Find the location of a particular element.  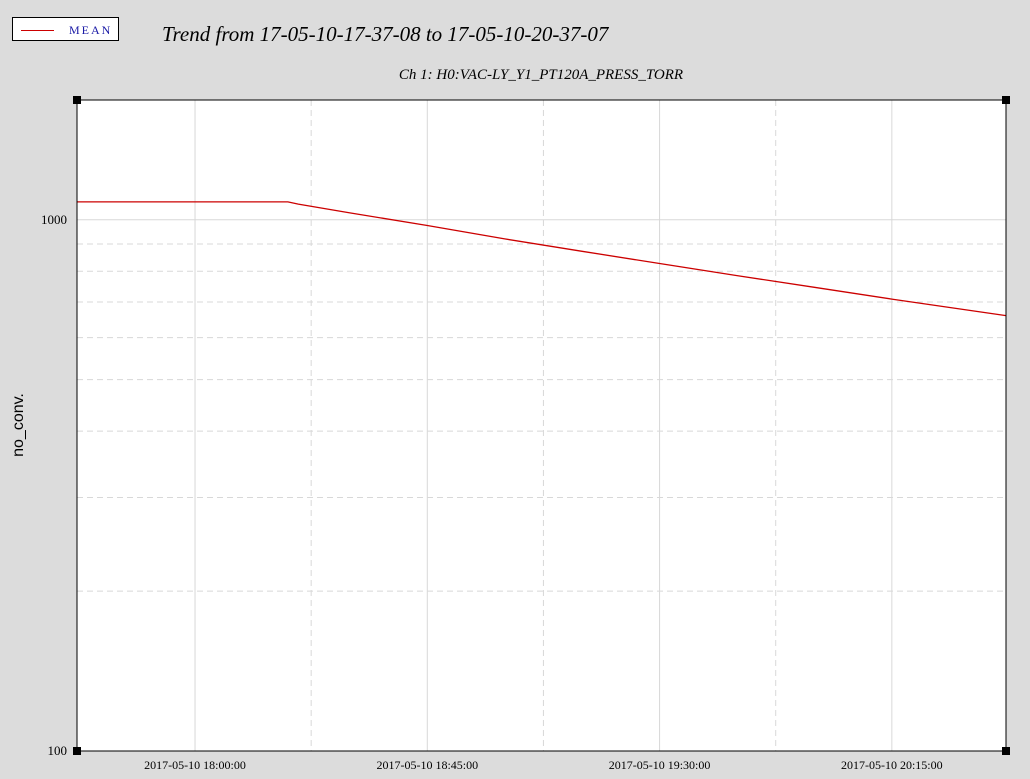

y-tick-label: 100 is located at coordinates (57, 750).